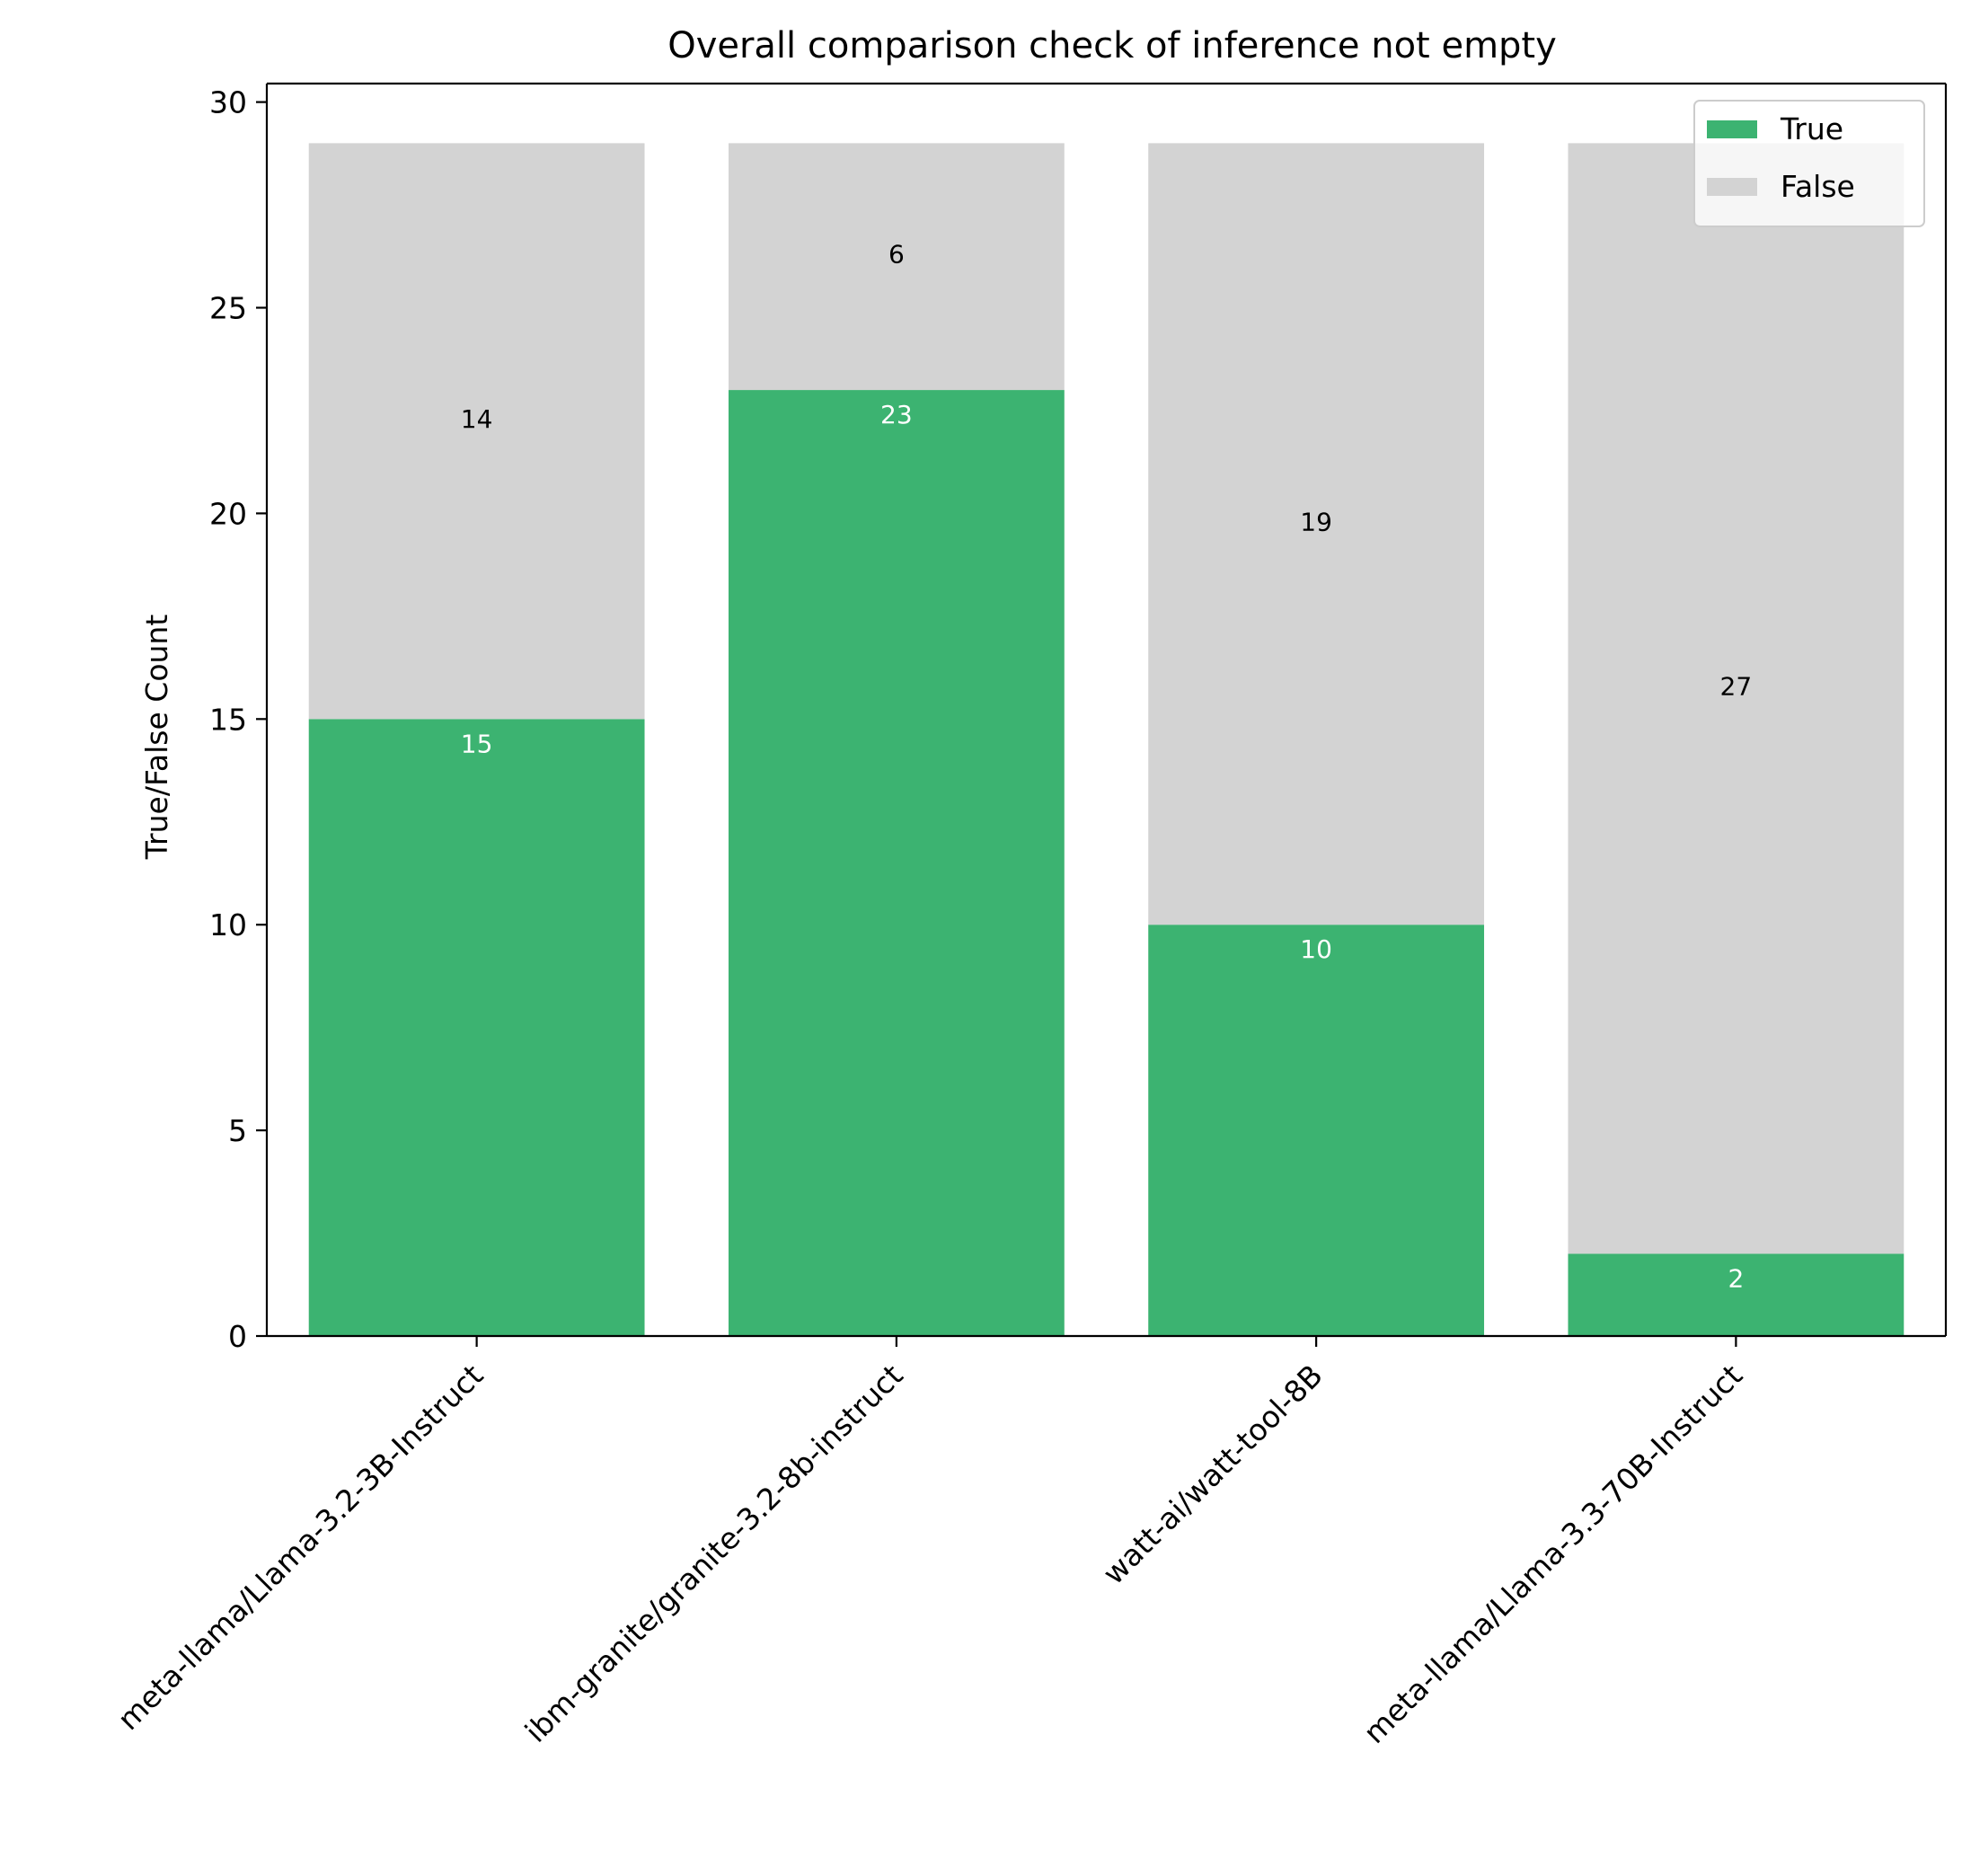 This screenshot has height=1876, width=1962. Describe the element at coordinates (1732, 129) in the screenshot. I see `legend-swatch-true` at that location.